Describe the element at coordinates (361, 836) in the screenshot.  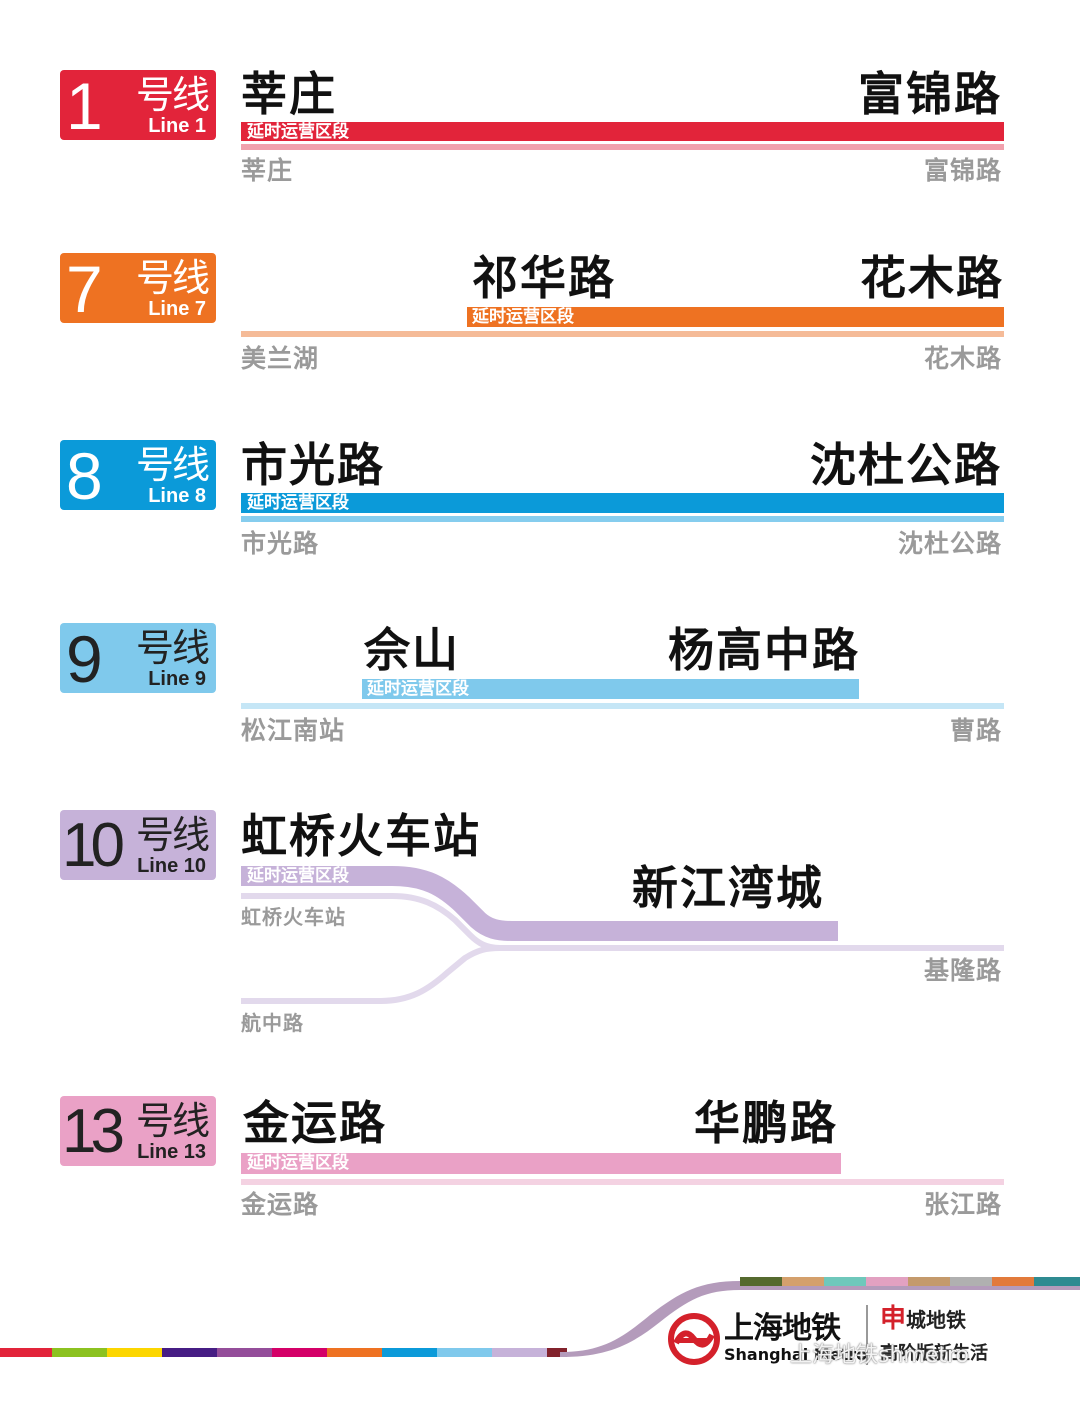
I see `line10-delay-start: 虹桥火车站` at that location.